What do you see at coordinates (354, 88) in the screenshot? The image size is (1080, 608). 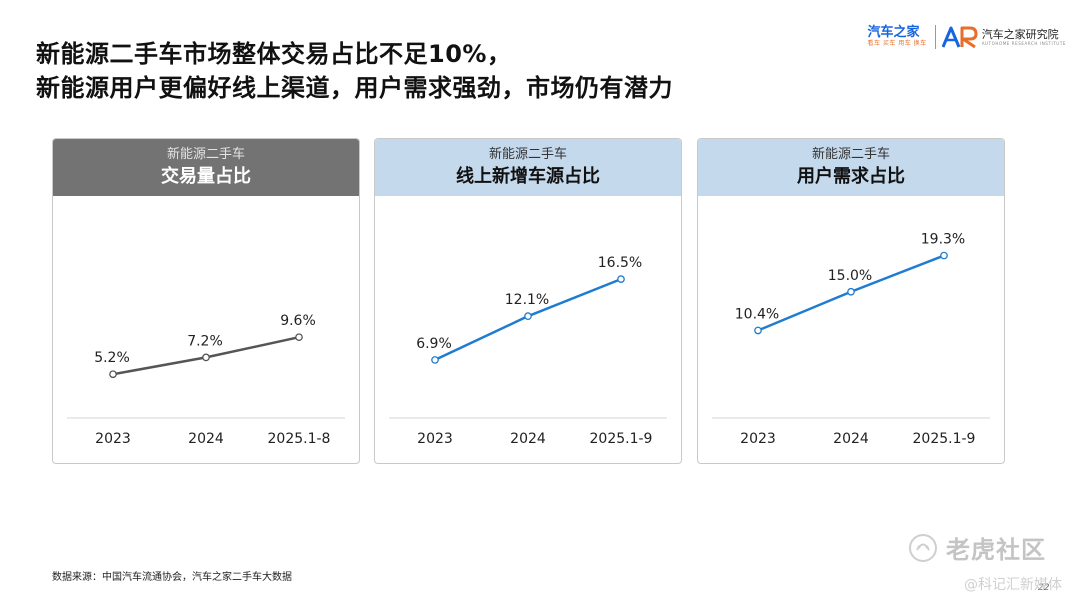 I see `page-title-line-2: 新能源用户更偏好线上渠道，用户需求强劲，市场仍有潜力` at bounding box center [354, 88].